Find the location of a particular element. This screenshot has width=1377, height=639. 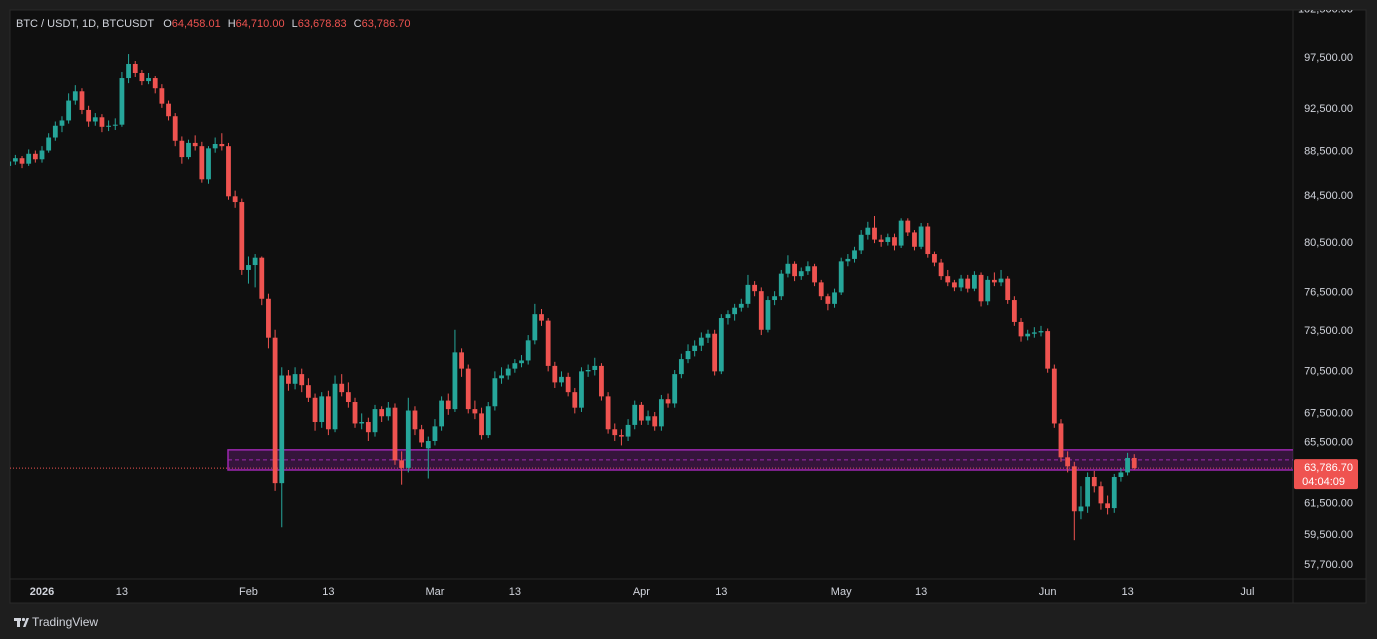

legend-value: 63,678.83 is located at coordinates (322, 24).